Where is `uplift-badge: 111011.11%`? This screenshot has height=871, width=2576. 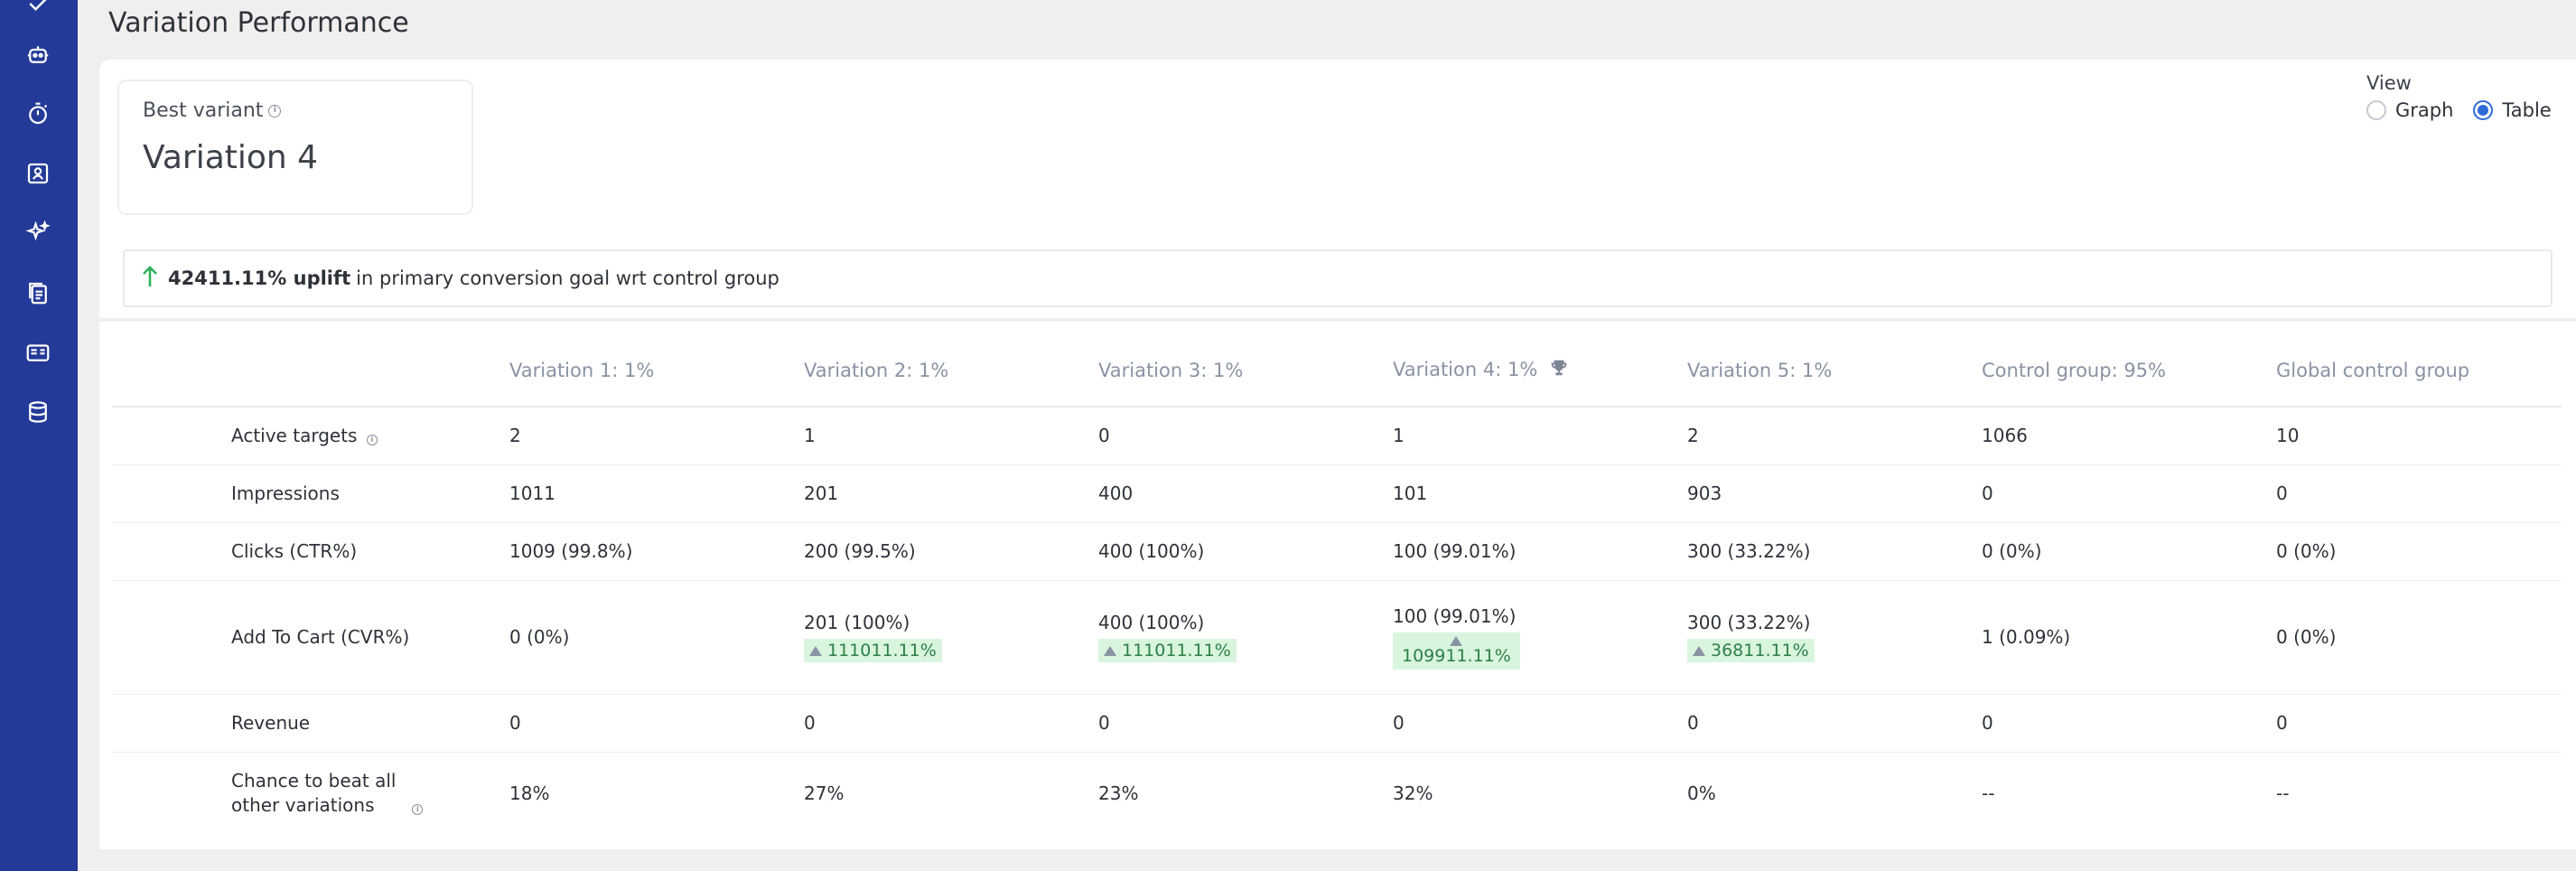 uplift-badge: 111011.11% is located at coordinates (1167, 650).